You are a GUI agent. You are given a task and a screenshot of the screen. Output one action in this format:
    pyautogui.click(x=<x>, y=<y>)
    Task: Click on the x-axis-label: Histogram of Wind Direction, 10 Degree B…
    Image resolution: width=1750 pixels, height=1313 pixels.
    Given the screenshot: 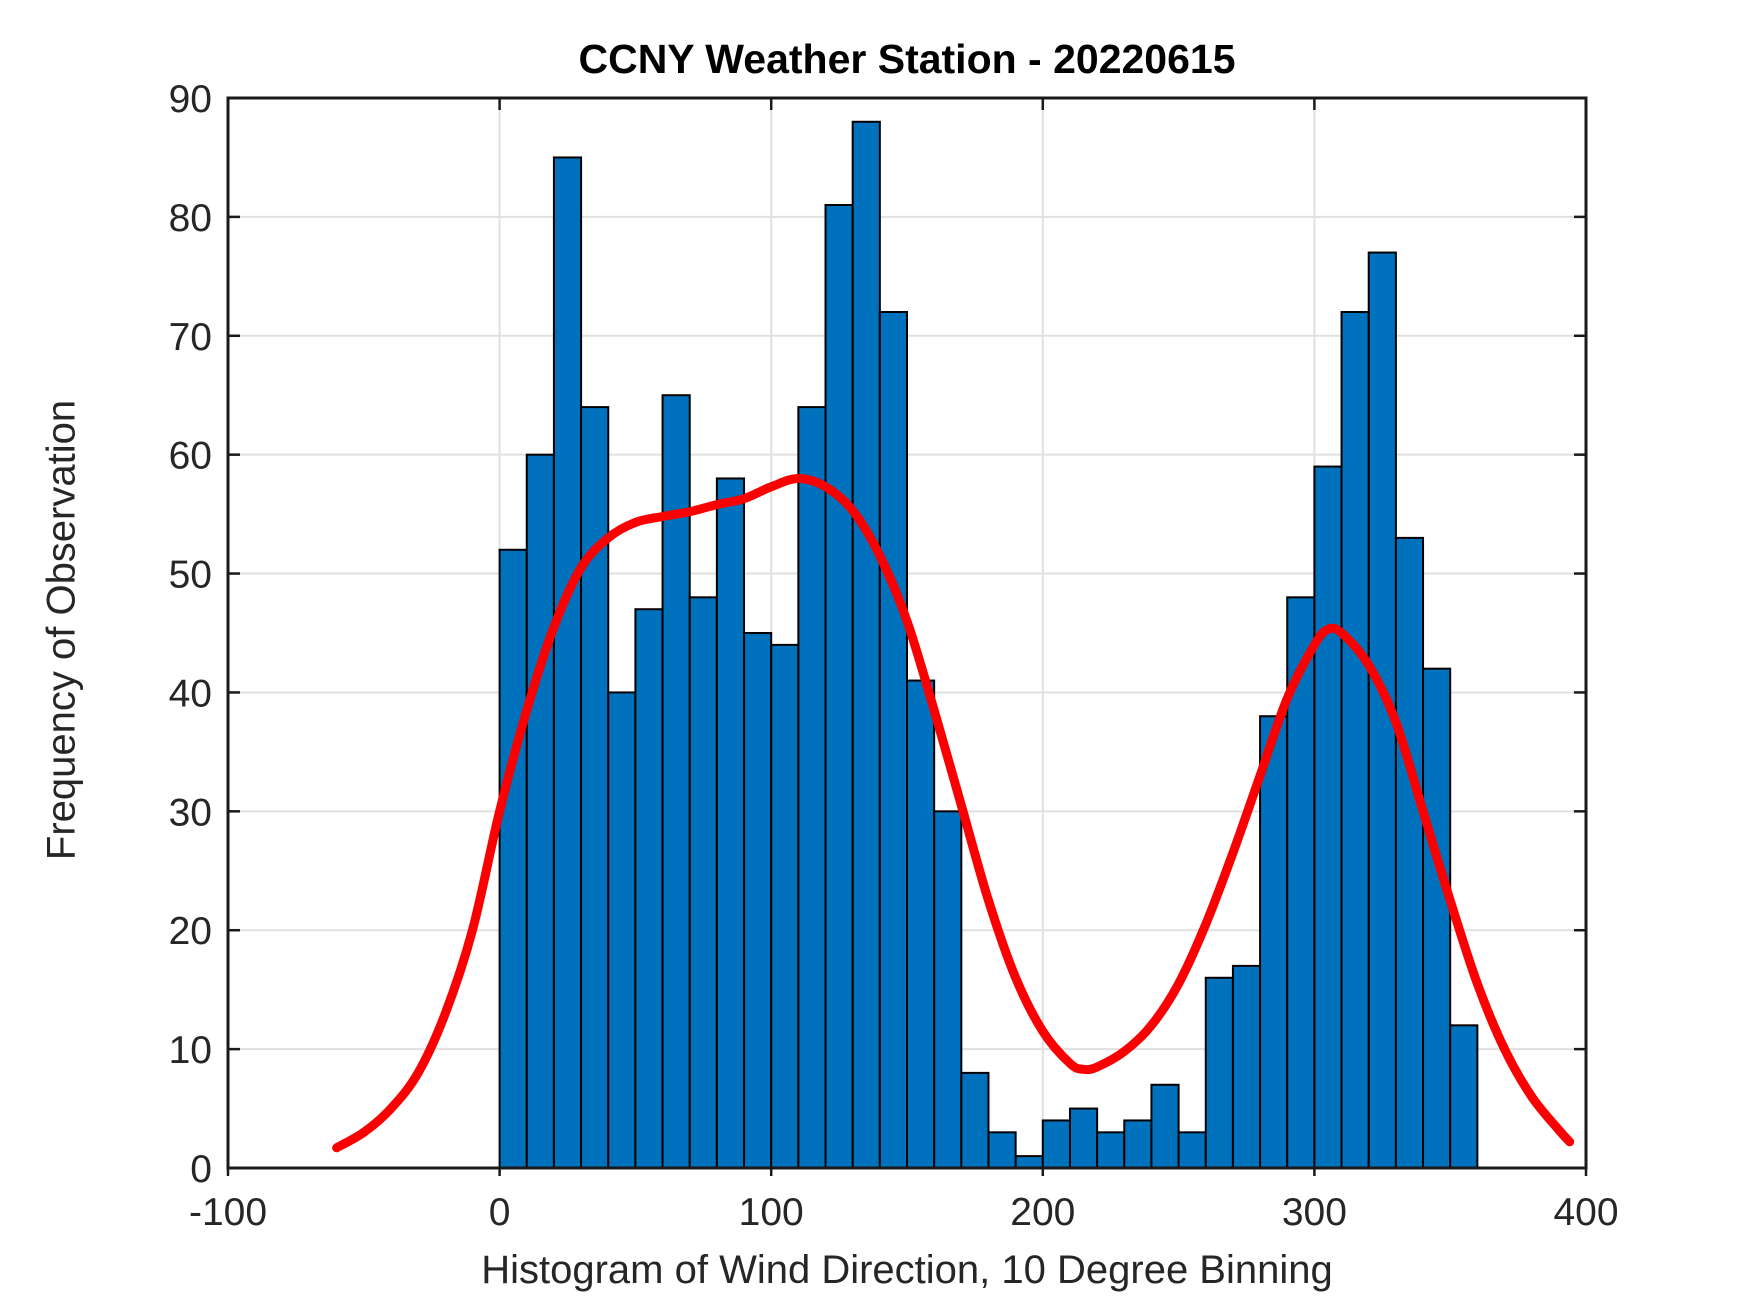 What is the action you would take?
    pyautogui.click(x=907, y=1270)
    